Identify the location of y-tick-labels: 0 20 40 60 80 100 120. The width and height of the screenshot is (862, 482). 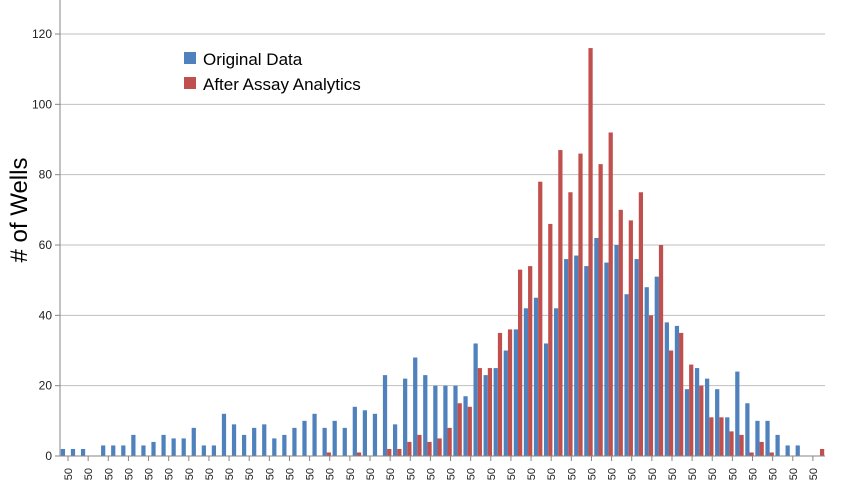
(42, 245).